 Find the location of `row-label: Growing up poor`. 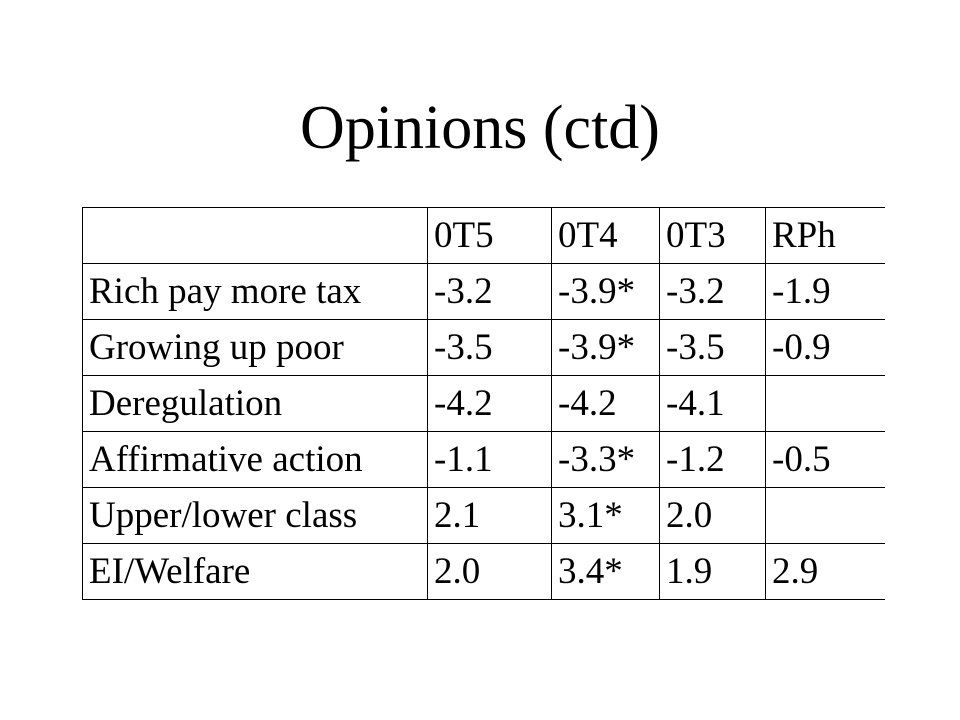

row-label: Growing up poor is located at coordinates (255, 347).